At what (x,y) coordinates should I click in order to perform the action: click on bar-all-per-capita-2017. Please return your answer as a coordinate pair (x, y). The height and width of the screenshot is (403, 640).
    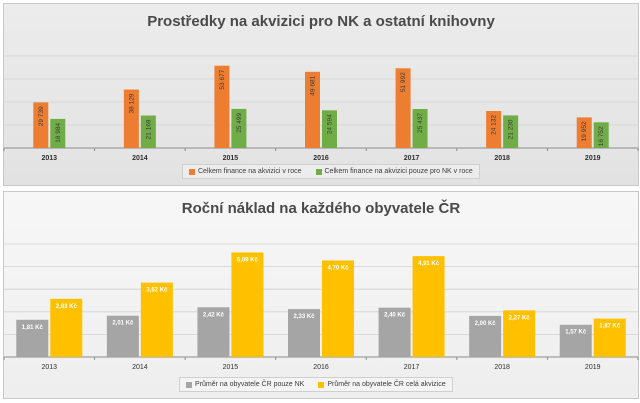
    Looking at the image, I should click on (428, 306).